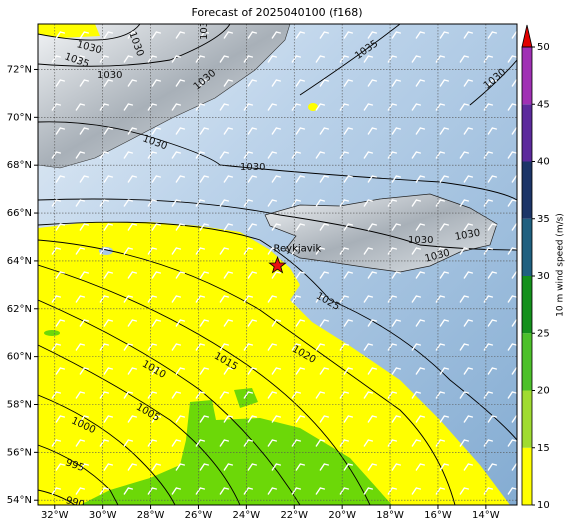  I want to click on y-tick-label: 56°N, so click(19, 452).